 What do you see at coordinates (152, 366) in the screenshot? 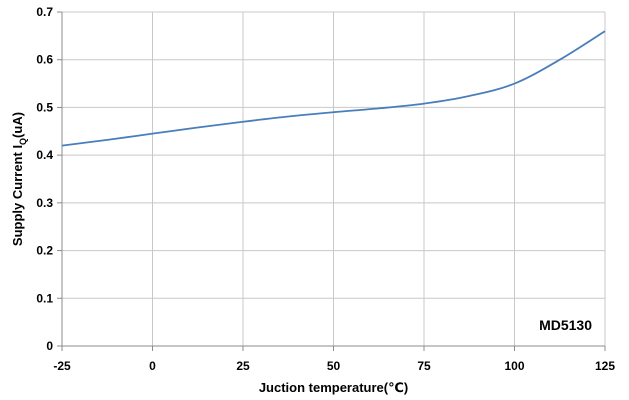
I see `x-tick-label: 0` at bounding box center [152, 366].